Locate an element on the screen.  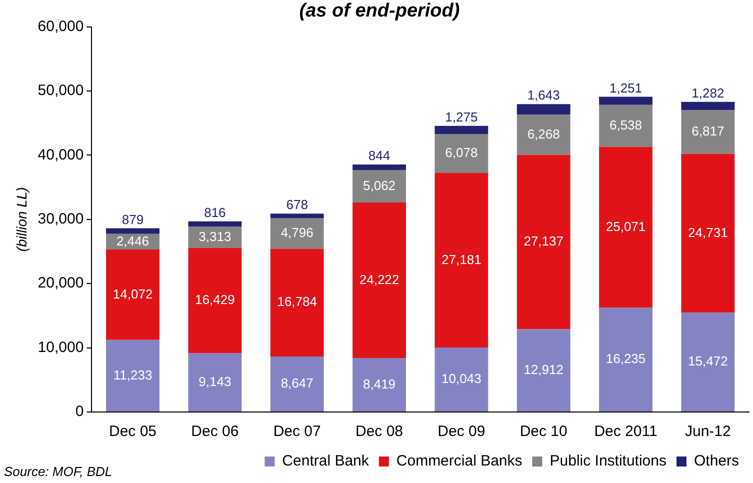
data-label: 6,538 is located at coordinates (625, 124).